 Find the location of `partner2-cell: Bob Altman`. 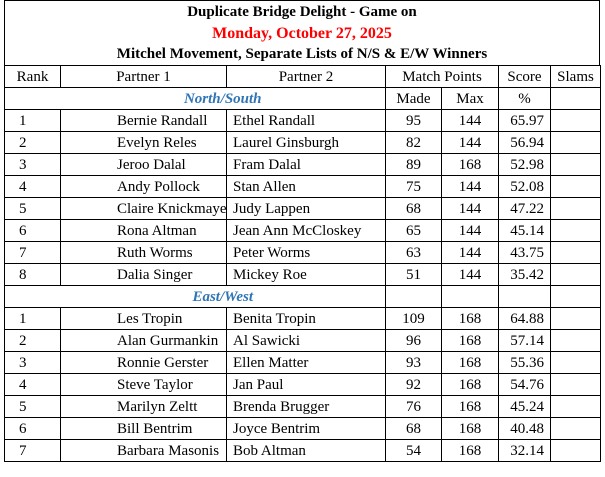

partner2-cell: Bob Altman is located at coordinates (306, 450).